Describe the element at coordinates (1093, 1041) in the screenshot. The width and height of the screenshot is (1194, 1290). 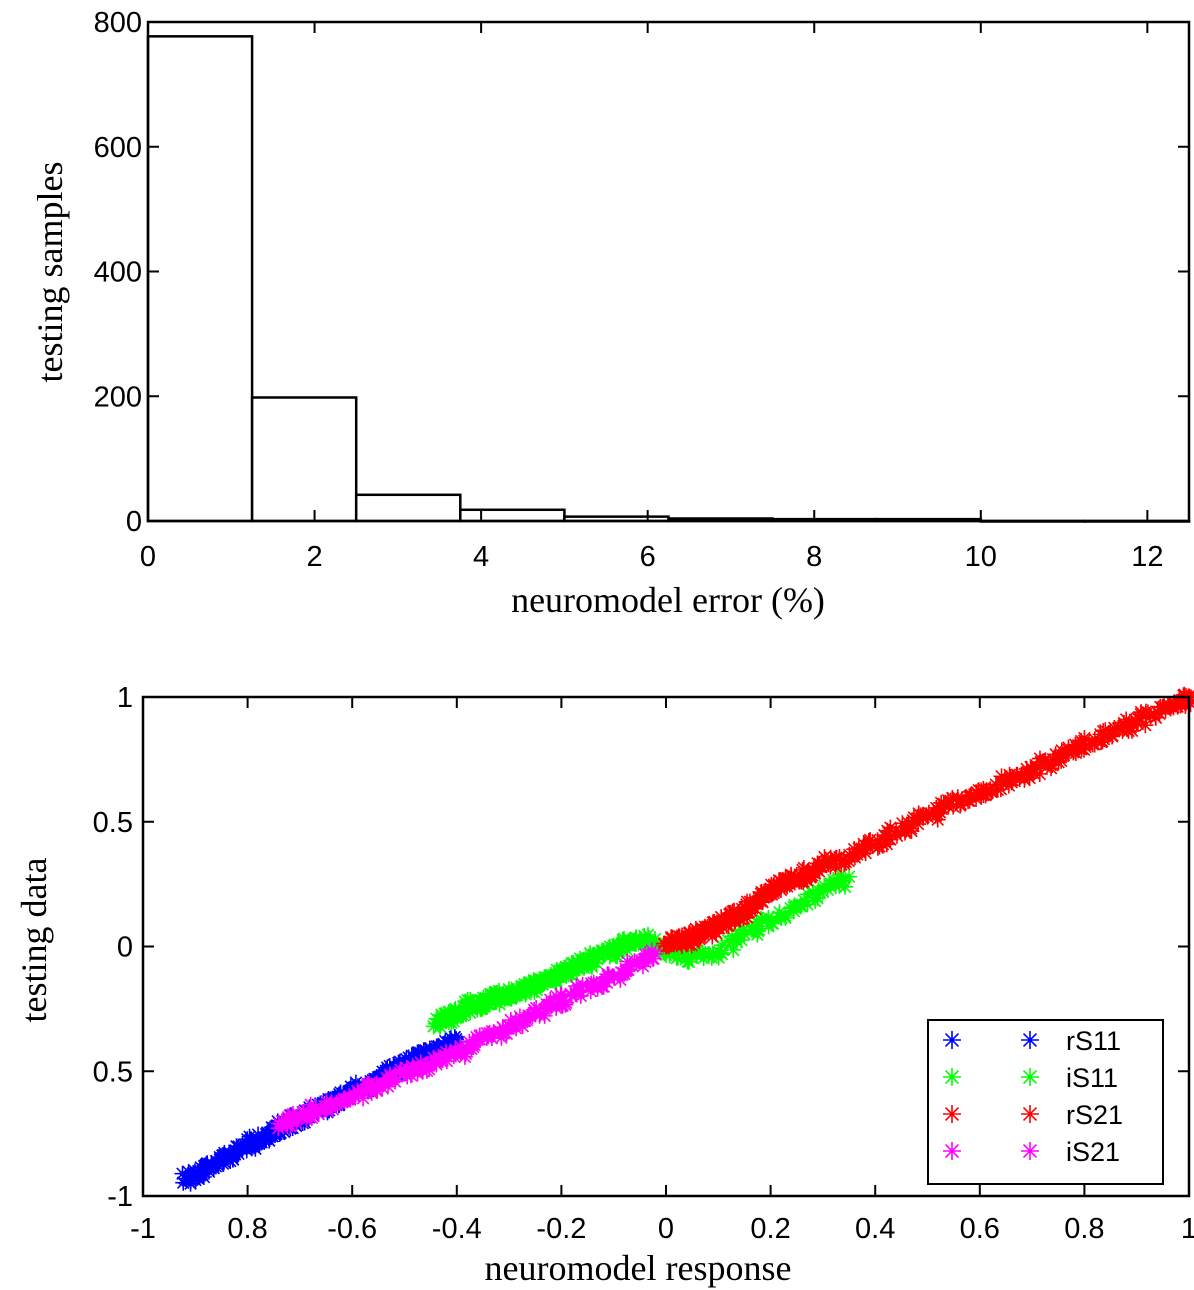
I see `legend-label: rS11` at that location.